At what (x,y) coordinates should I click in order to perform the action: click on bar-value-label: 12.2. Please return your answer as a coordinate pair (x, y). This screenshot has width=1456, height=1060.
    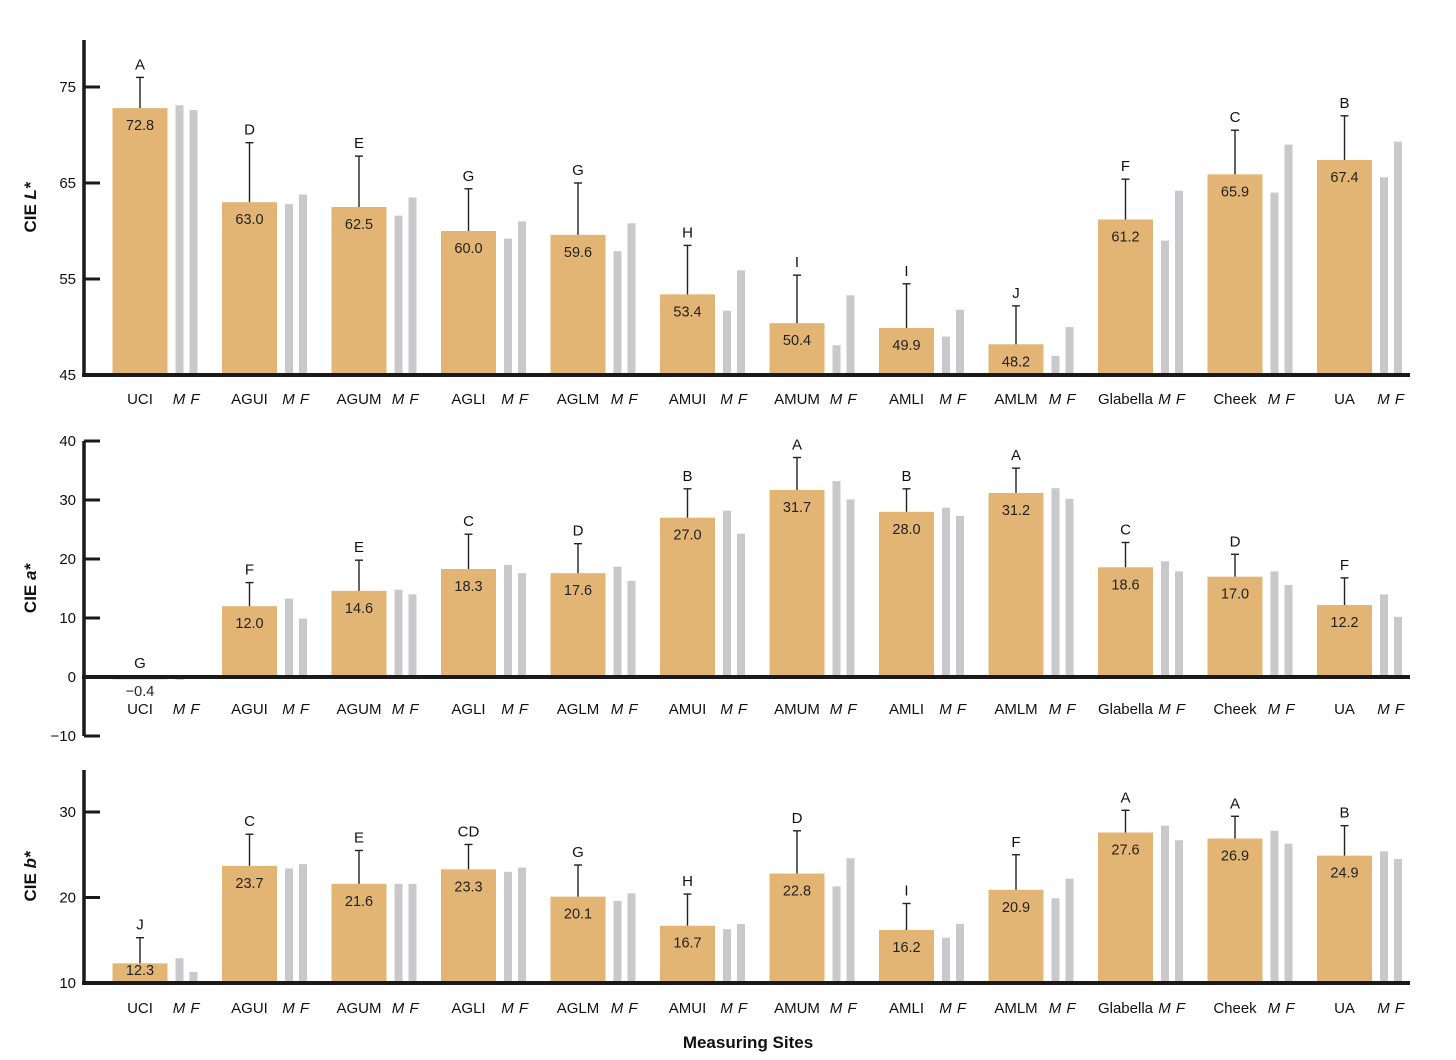
    Looking at the image, I should click on (1344, 623).